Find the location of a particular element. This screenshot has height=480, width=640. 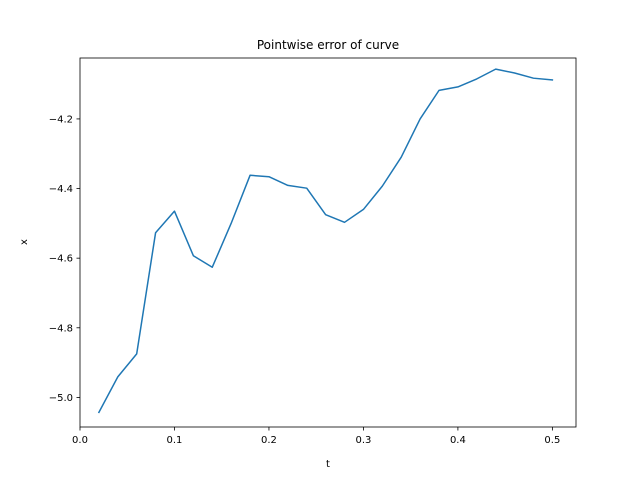

x-tick-label: 0.4 is located at coordinates (458, 440).